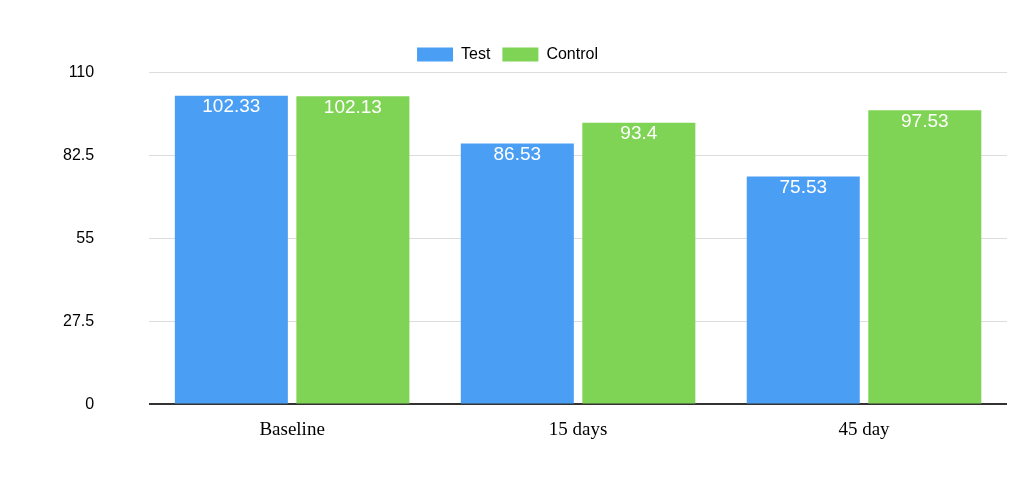  What do you see at coordinates (572, 54) in the screenshot?
I see `legend-label: Control` at bounding box center [572, 54].